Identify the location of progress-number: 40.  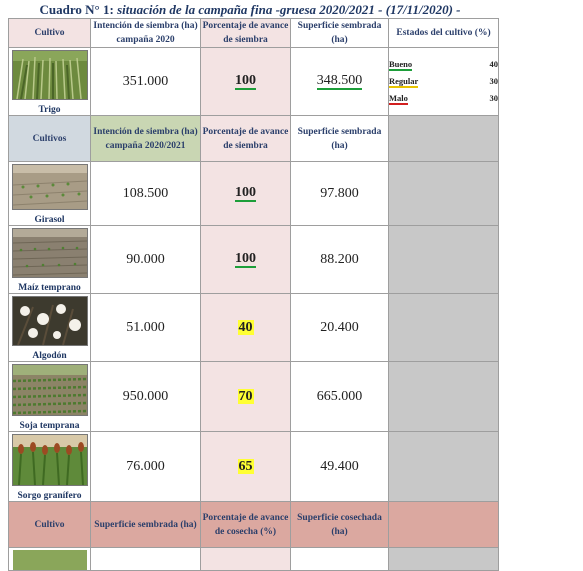
(245, 327).